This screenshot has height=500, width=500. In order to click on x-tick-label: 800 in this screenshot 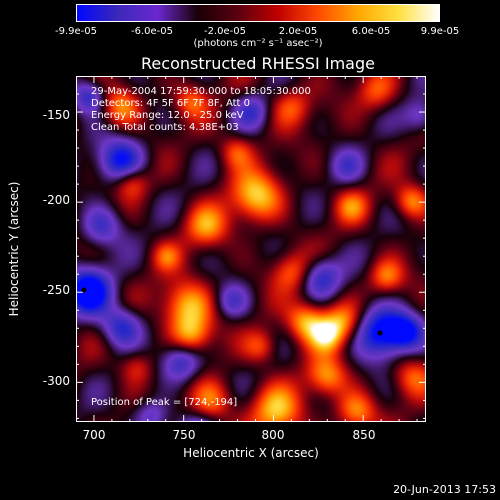, I will do `click(273, 435)`.